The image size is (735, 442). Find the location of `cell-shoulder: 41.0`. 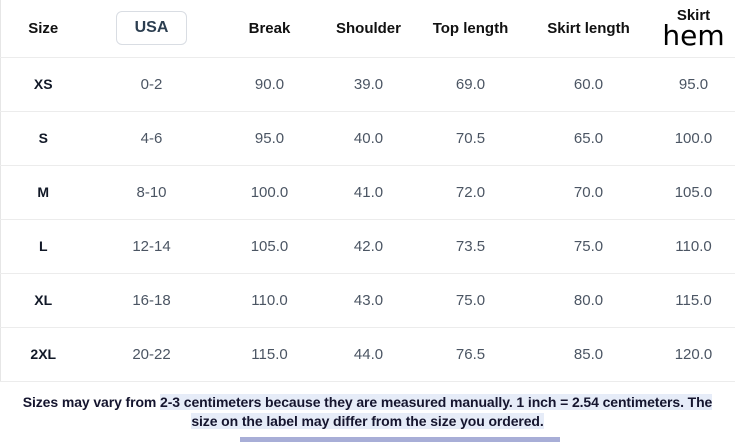

cell-shoulder: 41.0 is located at coordinates (368, 192).